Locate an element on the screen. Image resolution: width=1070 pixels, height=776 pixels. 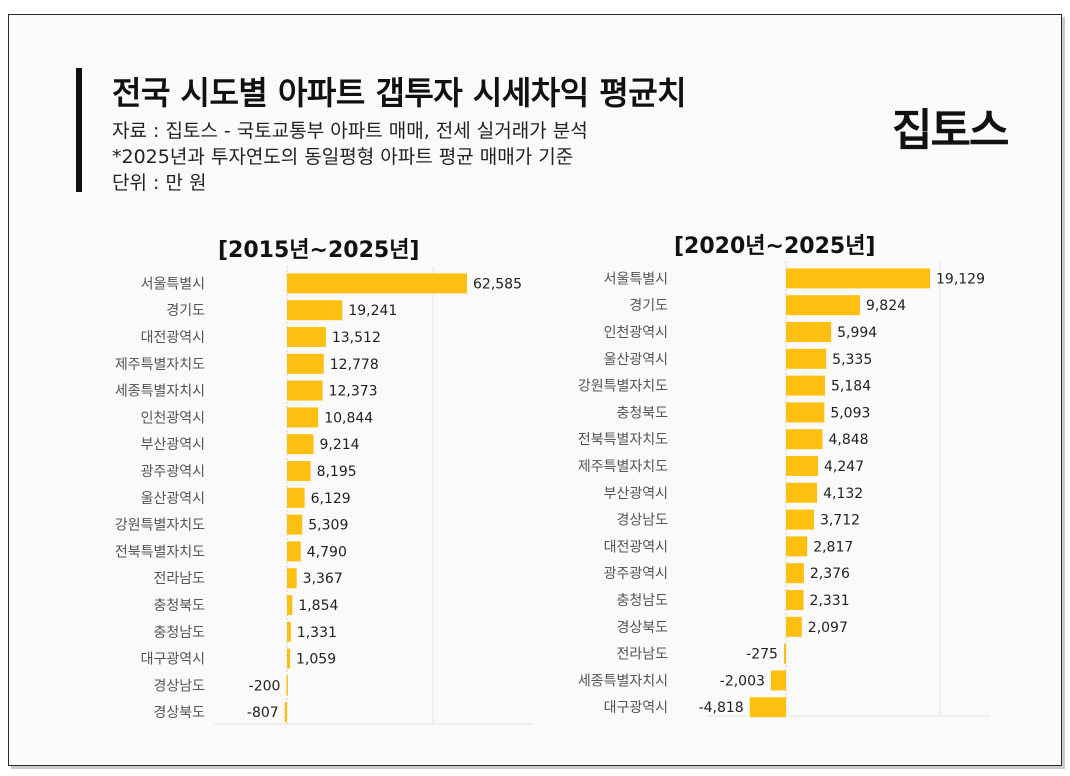
data-label: 12,778 is located at coordinates (354, 365).